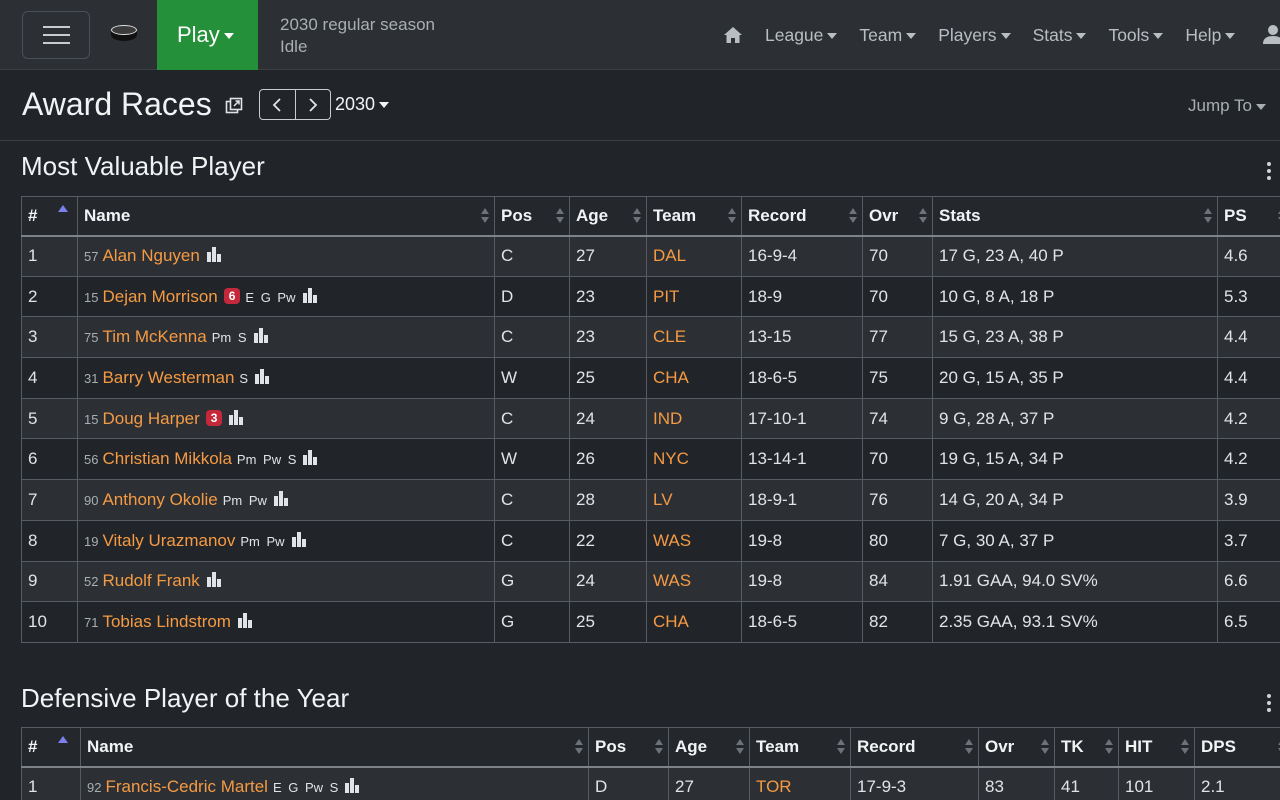 The height and width of the screenshot is (800, 1280). Describe the element at coordinates (166, 622) in the screenshot. I see `player-link: Tobias Lindstrom` at that location.